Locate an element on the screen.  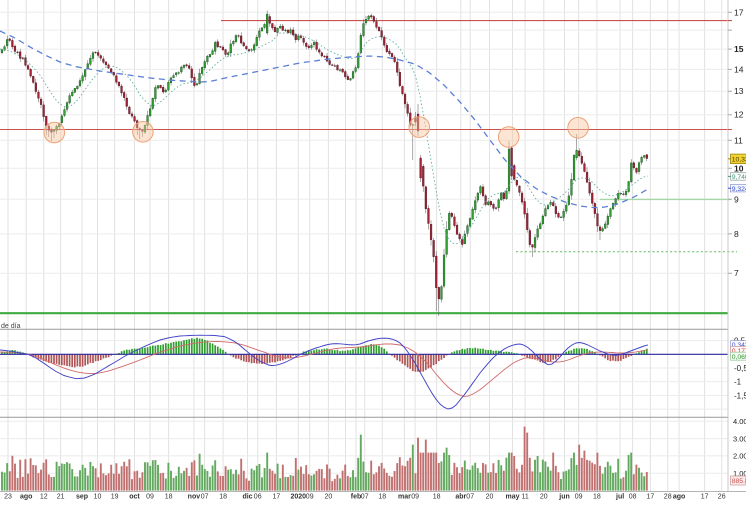
svg-text: sep is located at coordinates (82, 497).